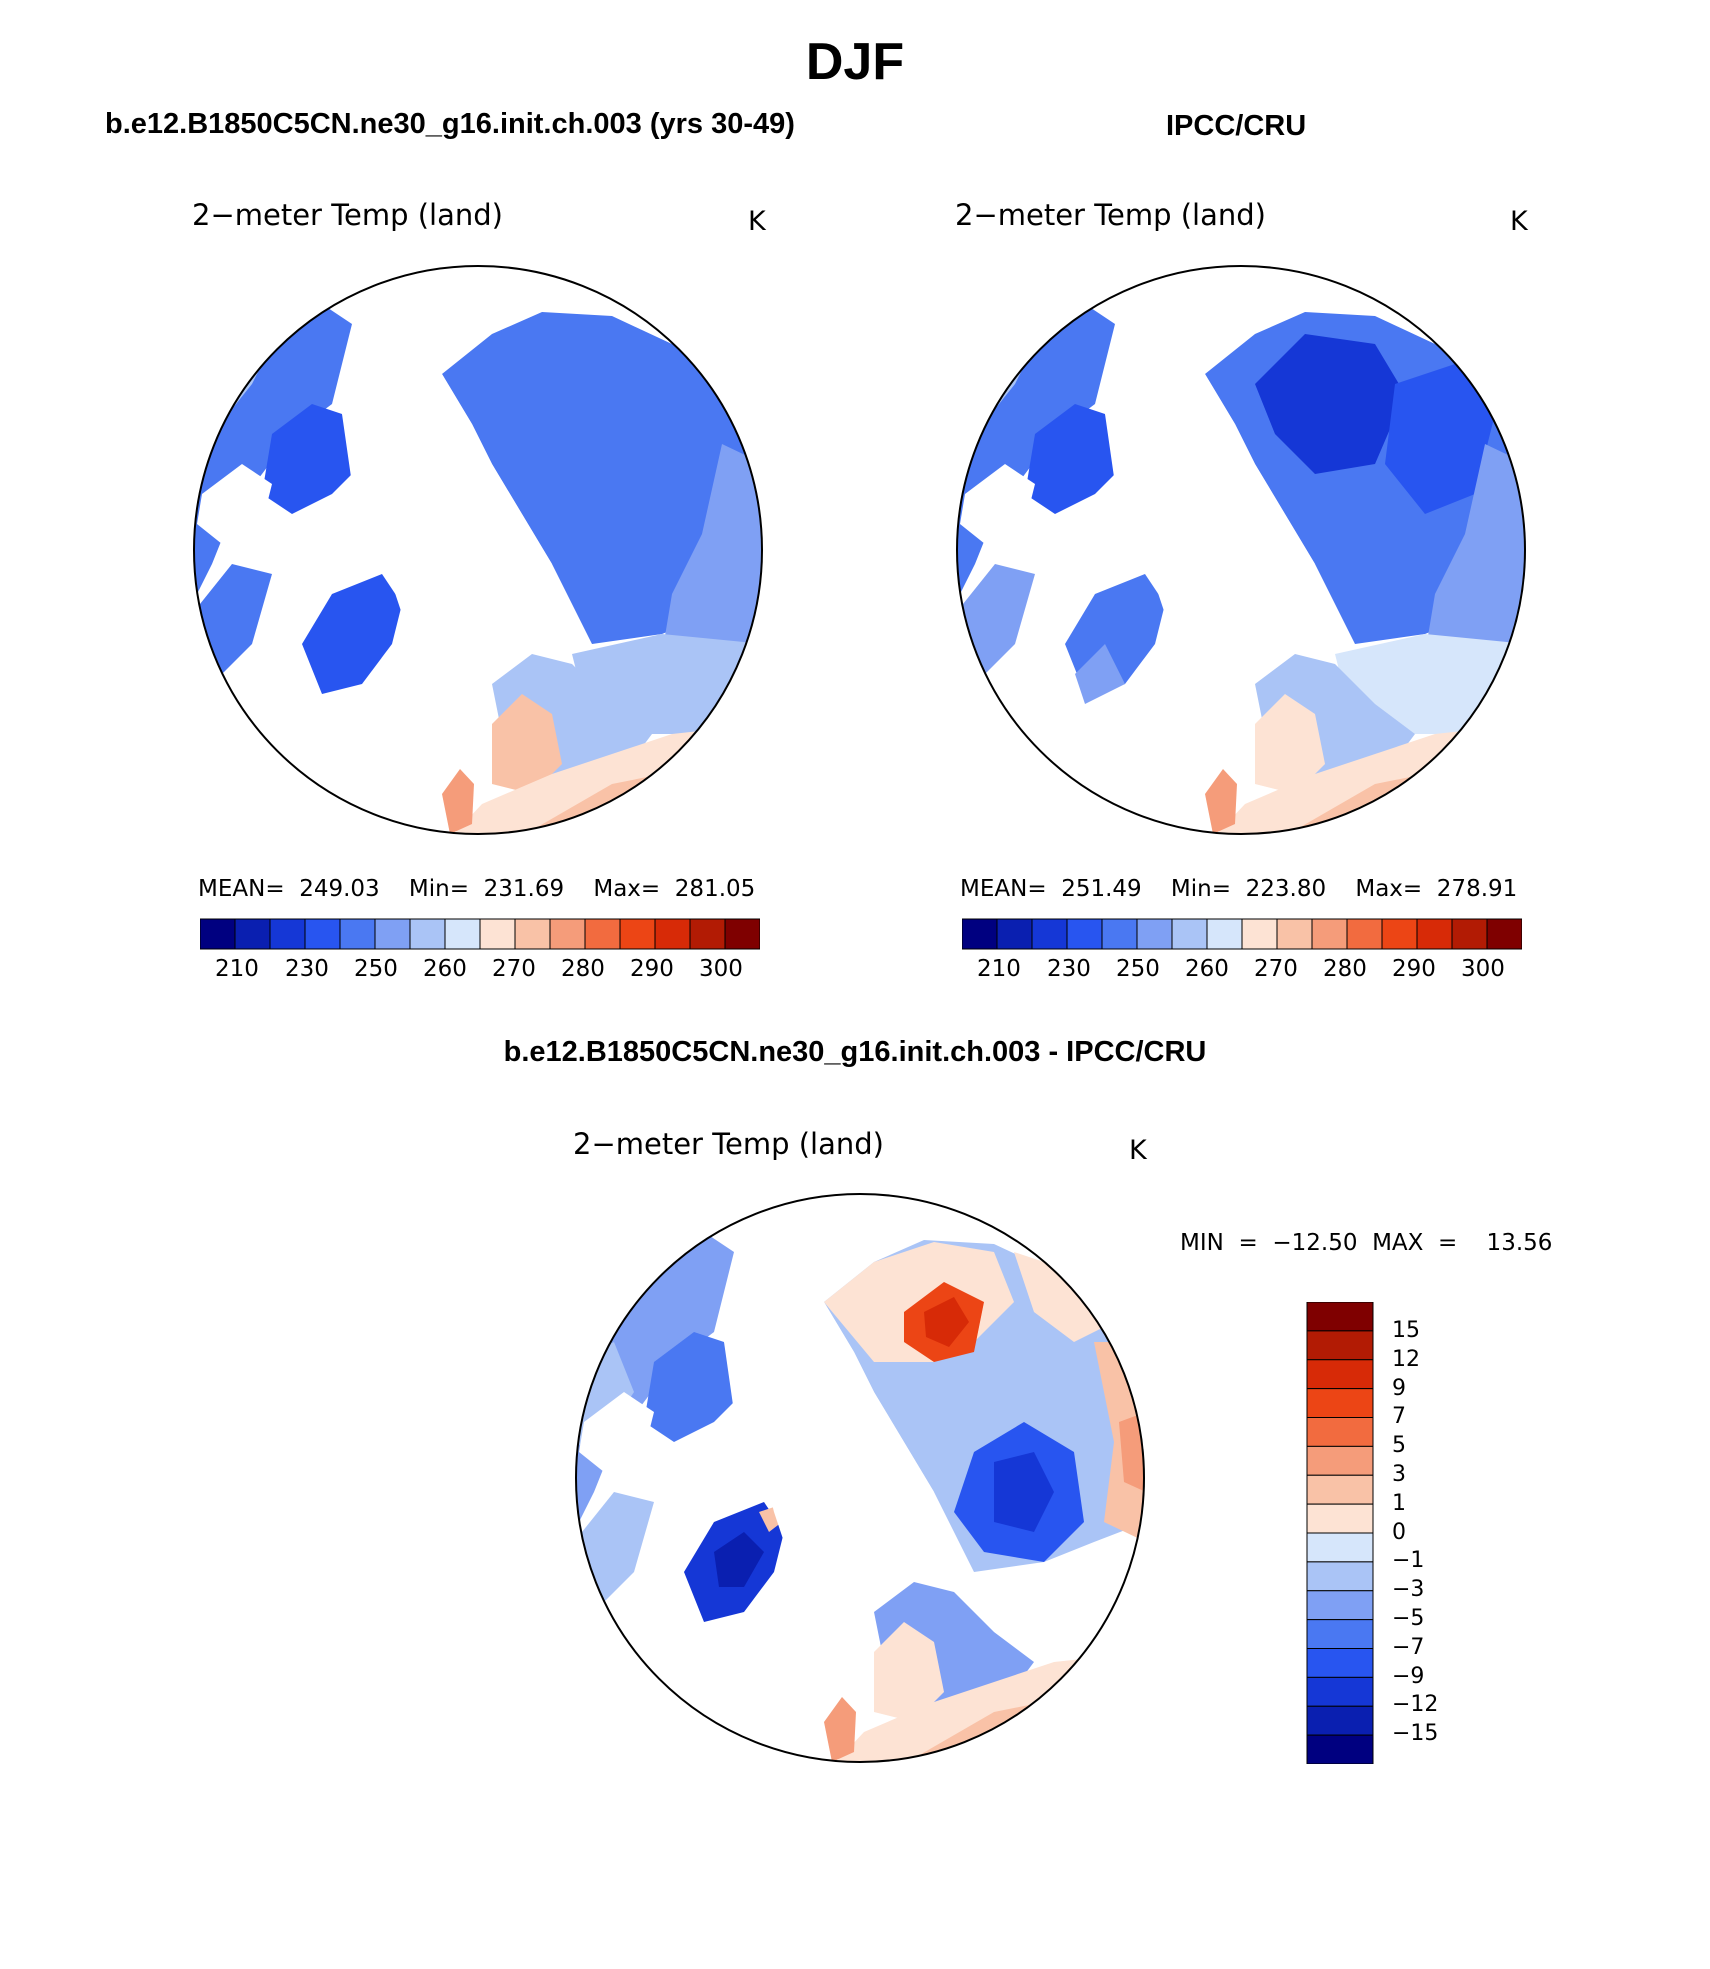 The image size is (1710, 1969). What do you see at coordinates (1519, 221) in the screenshot?
I see `obs-units-label: K` at bounding box center [1519, 221].